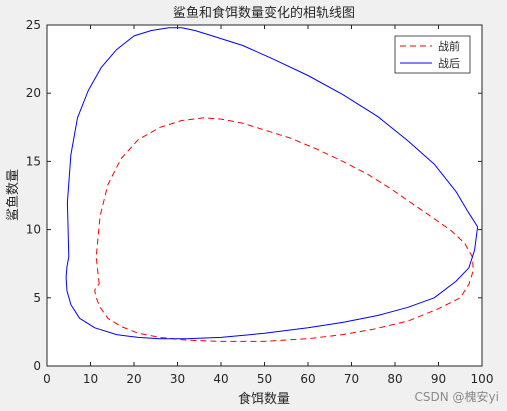 The image size is (507, 411). I want to click on legend-box, so click(432, 54).